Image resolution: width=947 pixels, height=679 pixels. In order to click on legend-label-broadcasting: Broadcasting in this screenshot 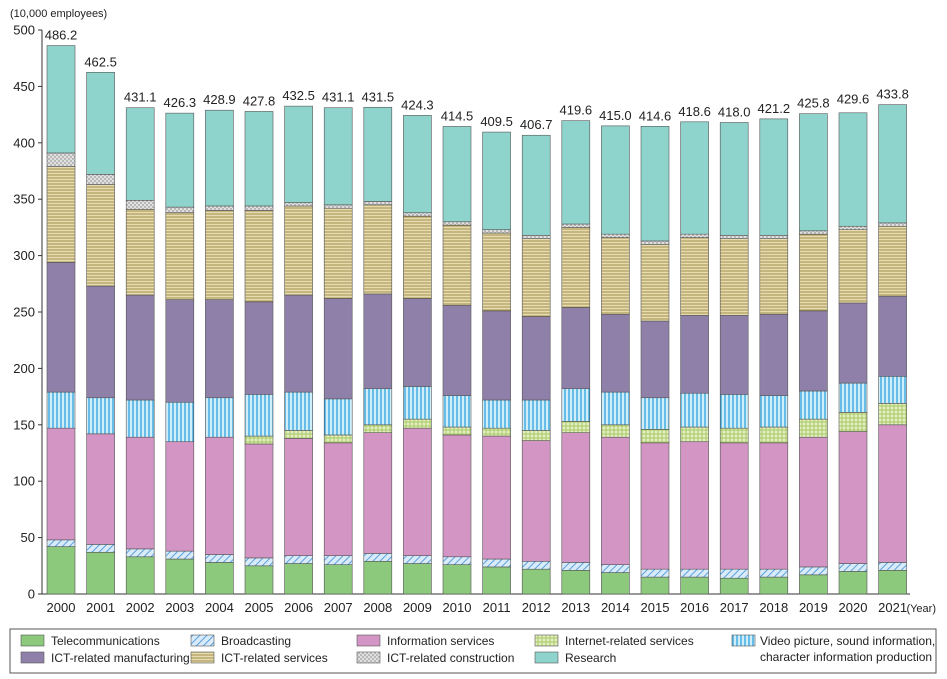, I will do `click(256, 641)`.